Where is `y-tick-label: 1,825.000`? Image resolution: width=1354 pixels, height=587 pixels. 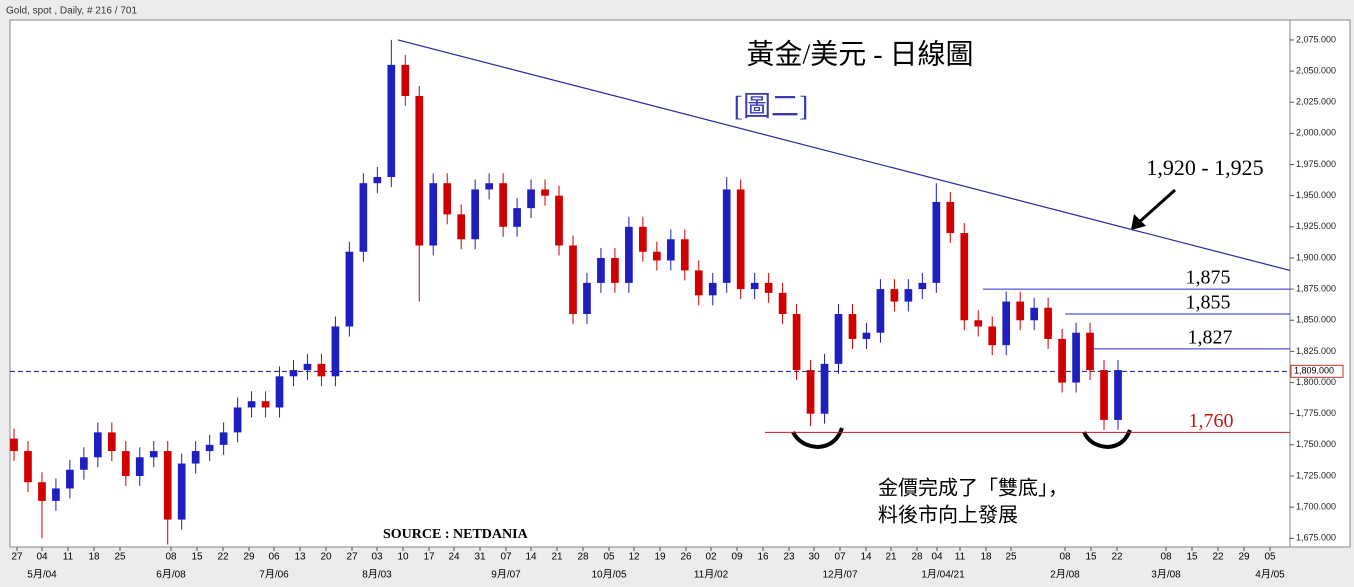 y-tick-label: 1,825.000 is located at coordinates (1316, 351).